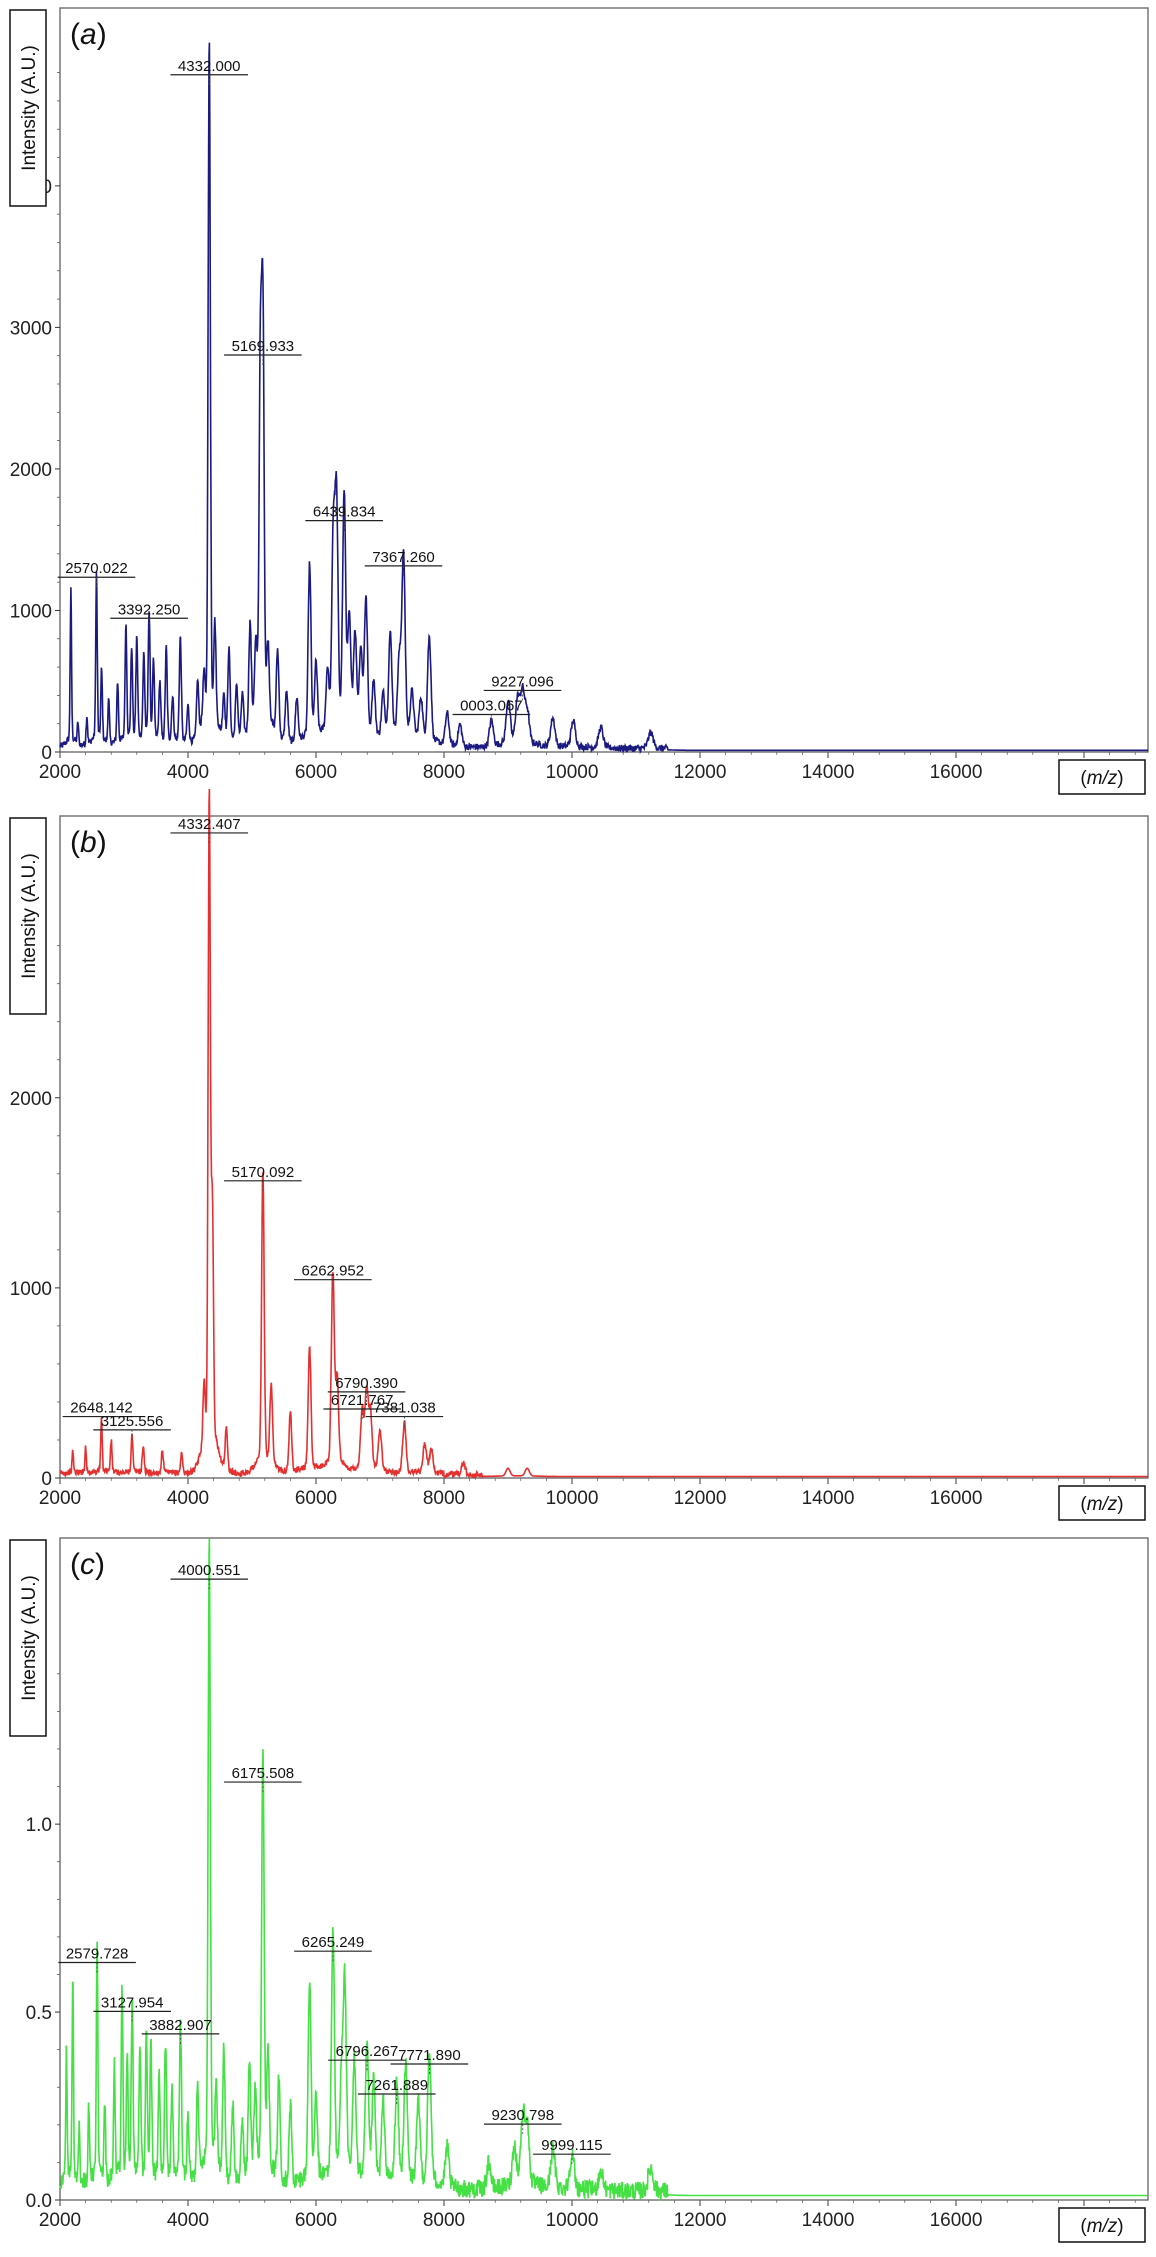  What do you see at coordinates (396, 2085) in the screenshot?
I see `peak-label: 7261.889` at bounding box center [396, 2085].